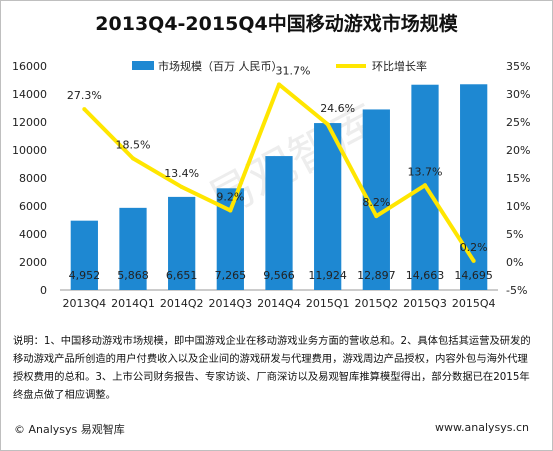  What do you see at coordinates (279, 275) in the screenshot?
I see `bar-value-label: 9,566` at bounding box center [279, 275].